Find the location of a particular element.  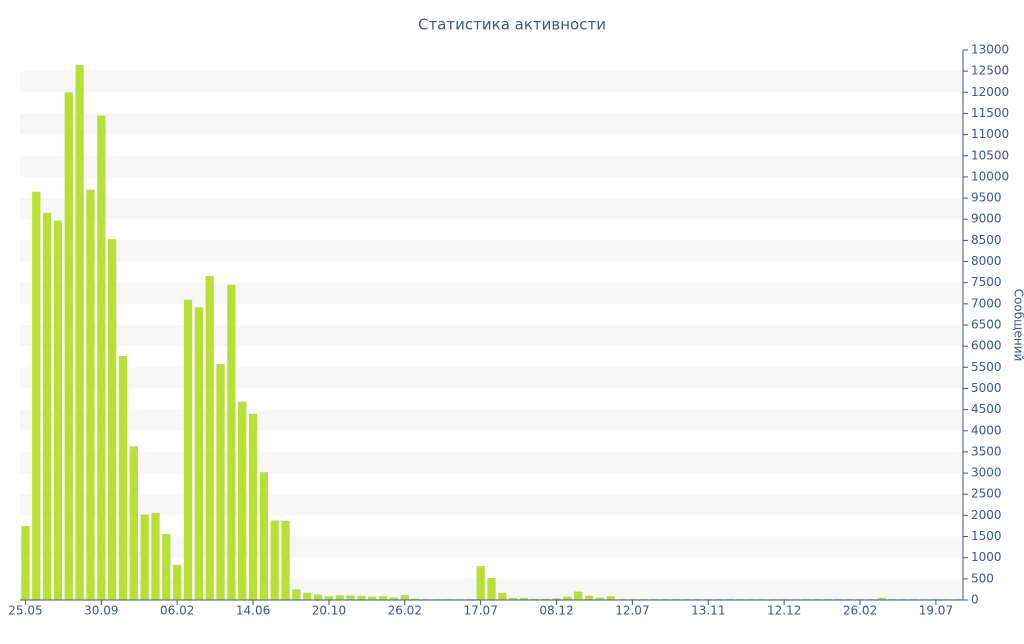

y-tick-label: 3000 is located at coordinates (986, 473).